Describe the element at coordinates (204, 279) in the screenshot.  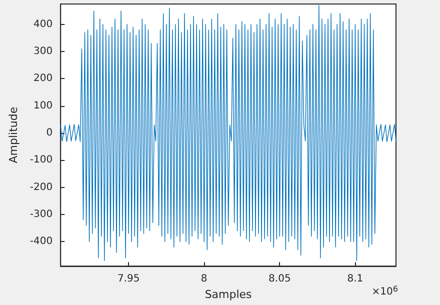
I see `x-tick-label: 8` at that location.